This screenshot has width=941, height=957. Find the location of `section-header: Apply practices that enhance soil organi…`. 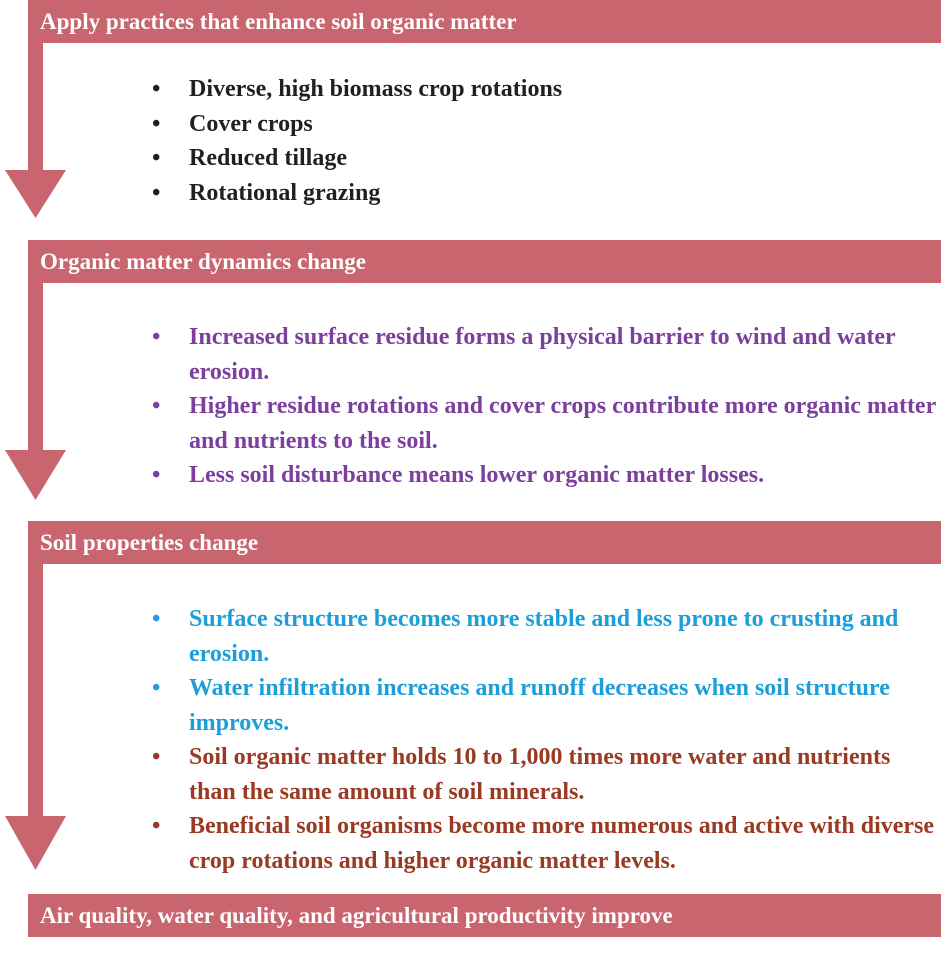

section-header: Apply practices that enhance soil organi… is located at coordinates (484, 21).